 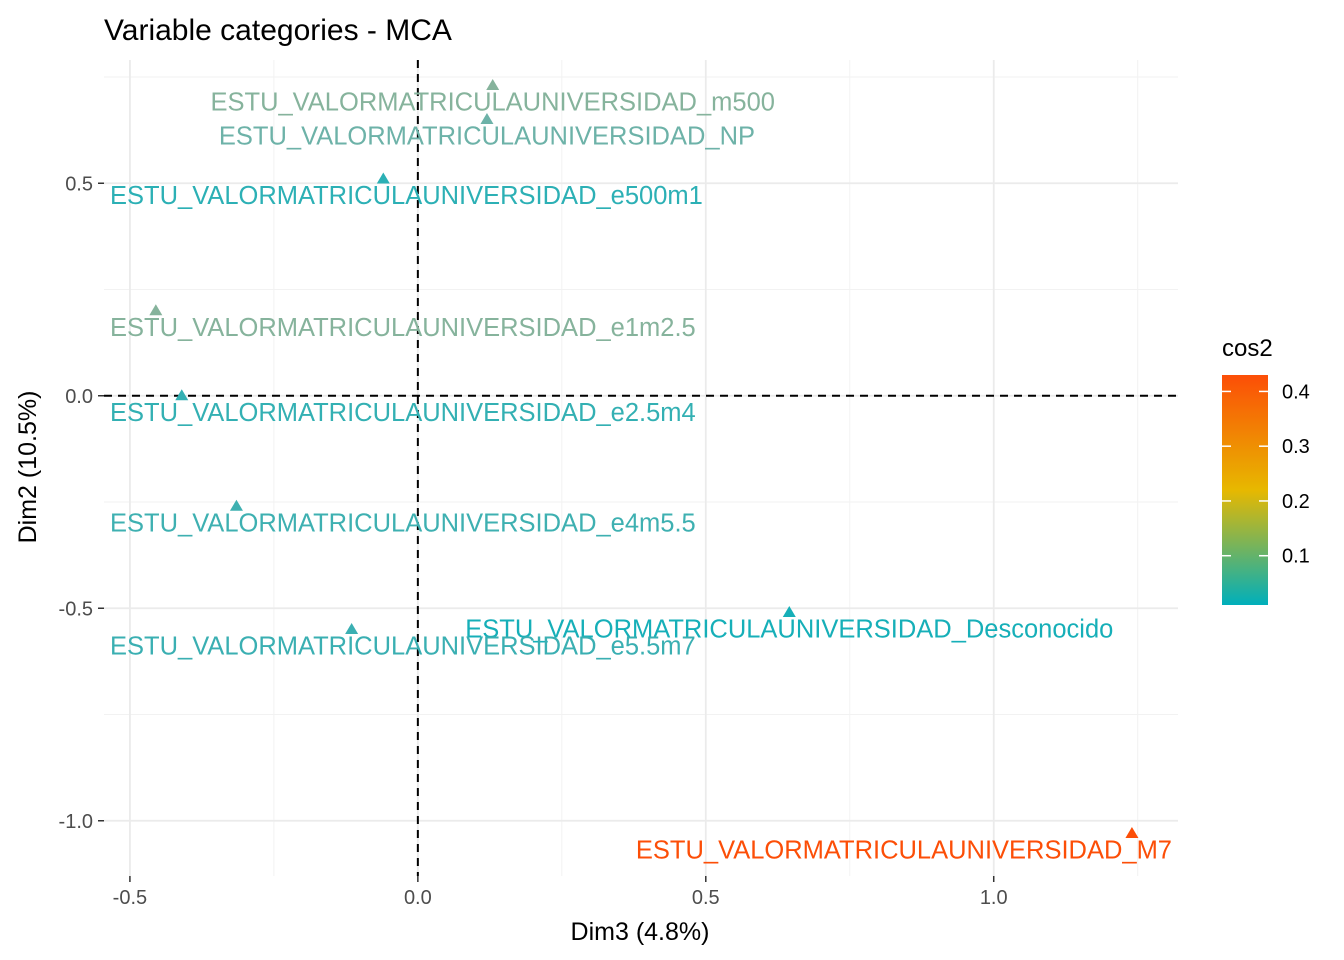 What do you see at coordinates (28, 467) in the screenshot?
I see `y-axis-title: Dim2 (10.5%)` at bounding box center [28, 467].